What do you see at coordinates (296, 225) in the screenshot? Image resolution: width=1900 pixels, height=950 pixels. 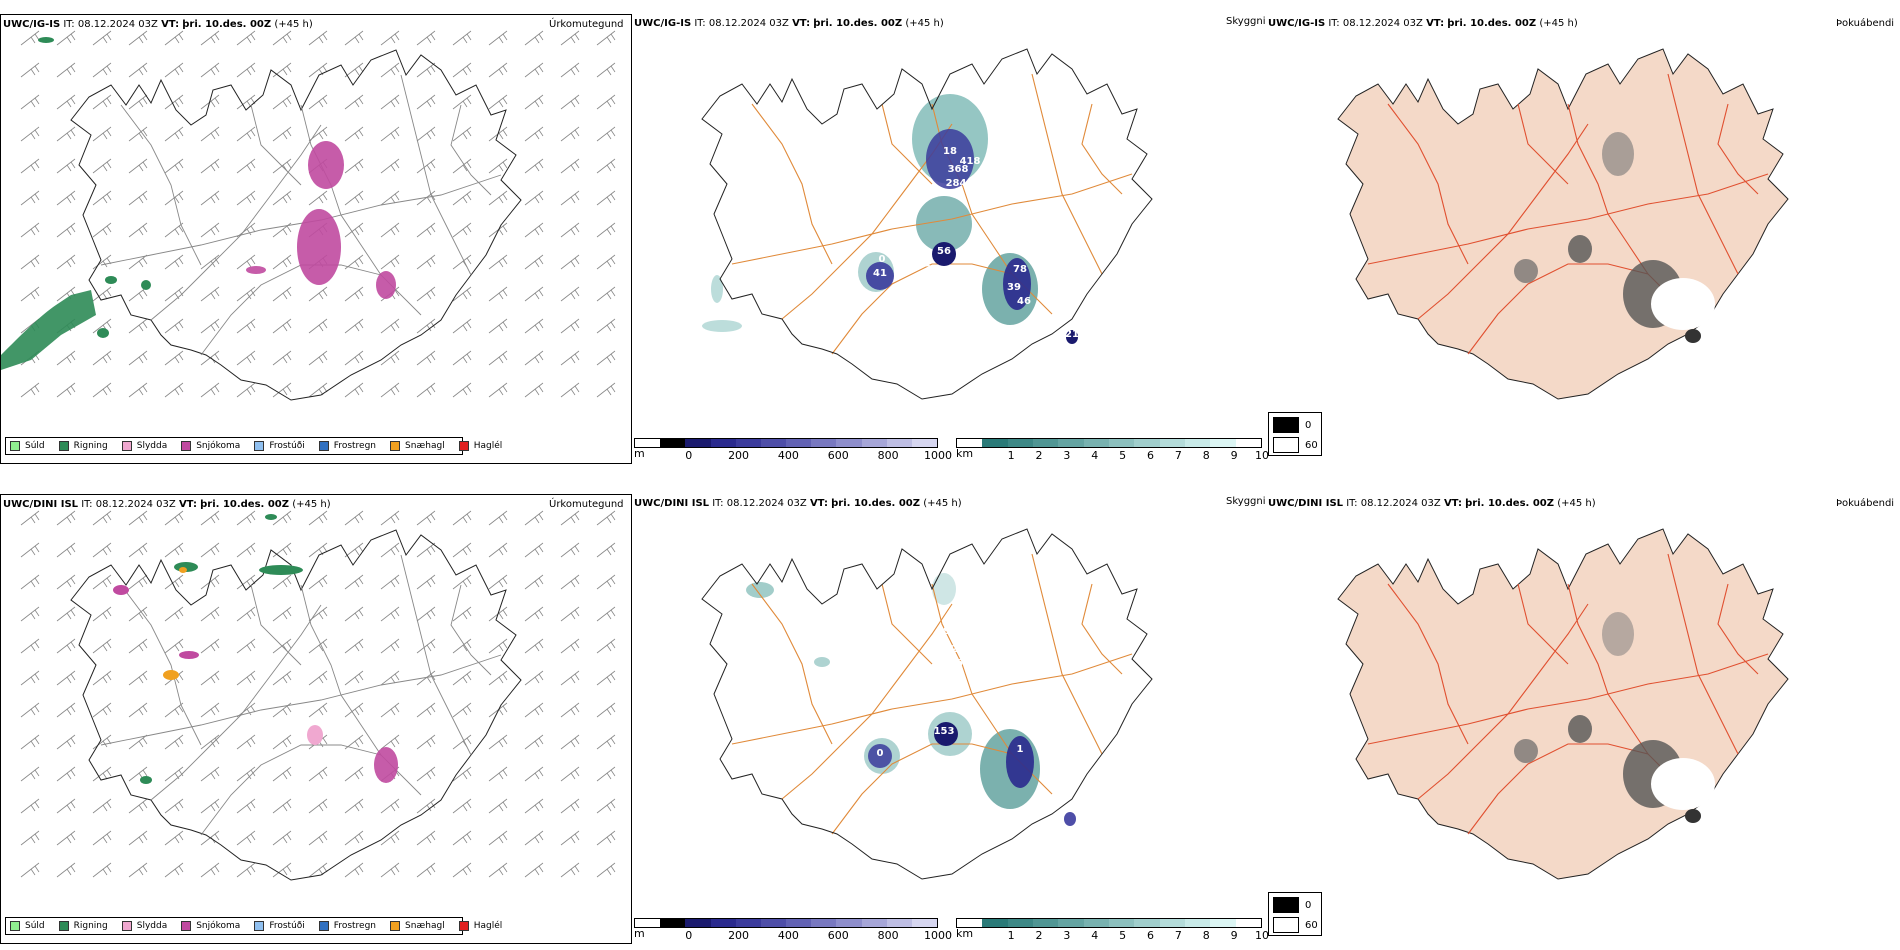 I see `iceland-outline` at bounding box center [296, 225].